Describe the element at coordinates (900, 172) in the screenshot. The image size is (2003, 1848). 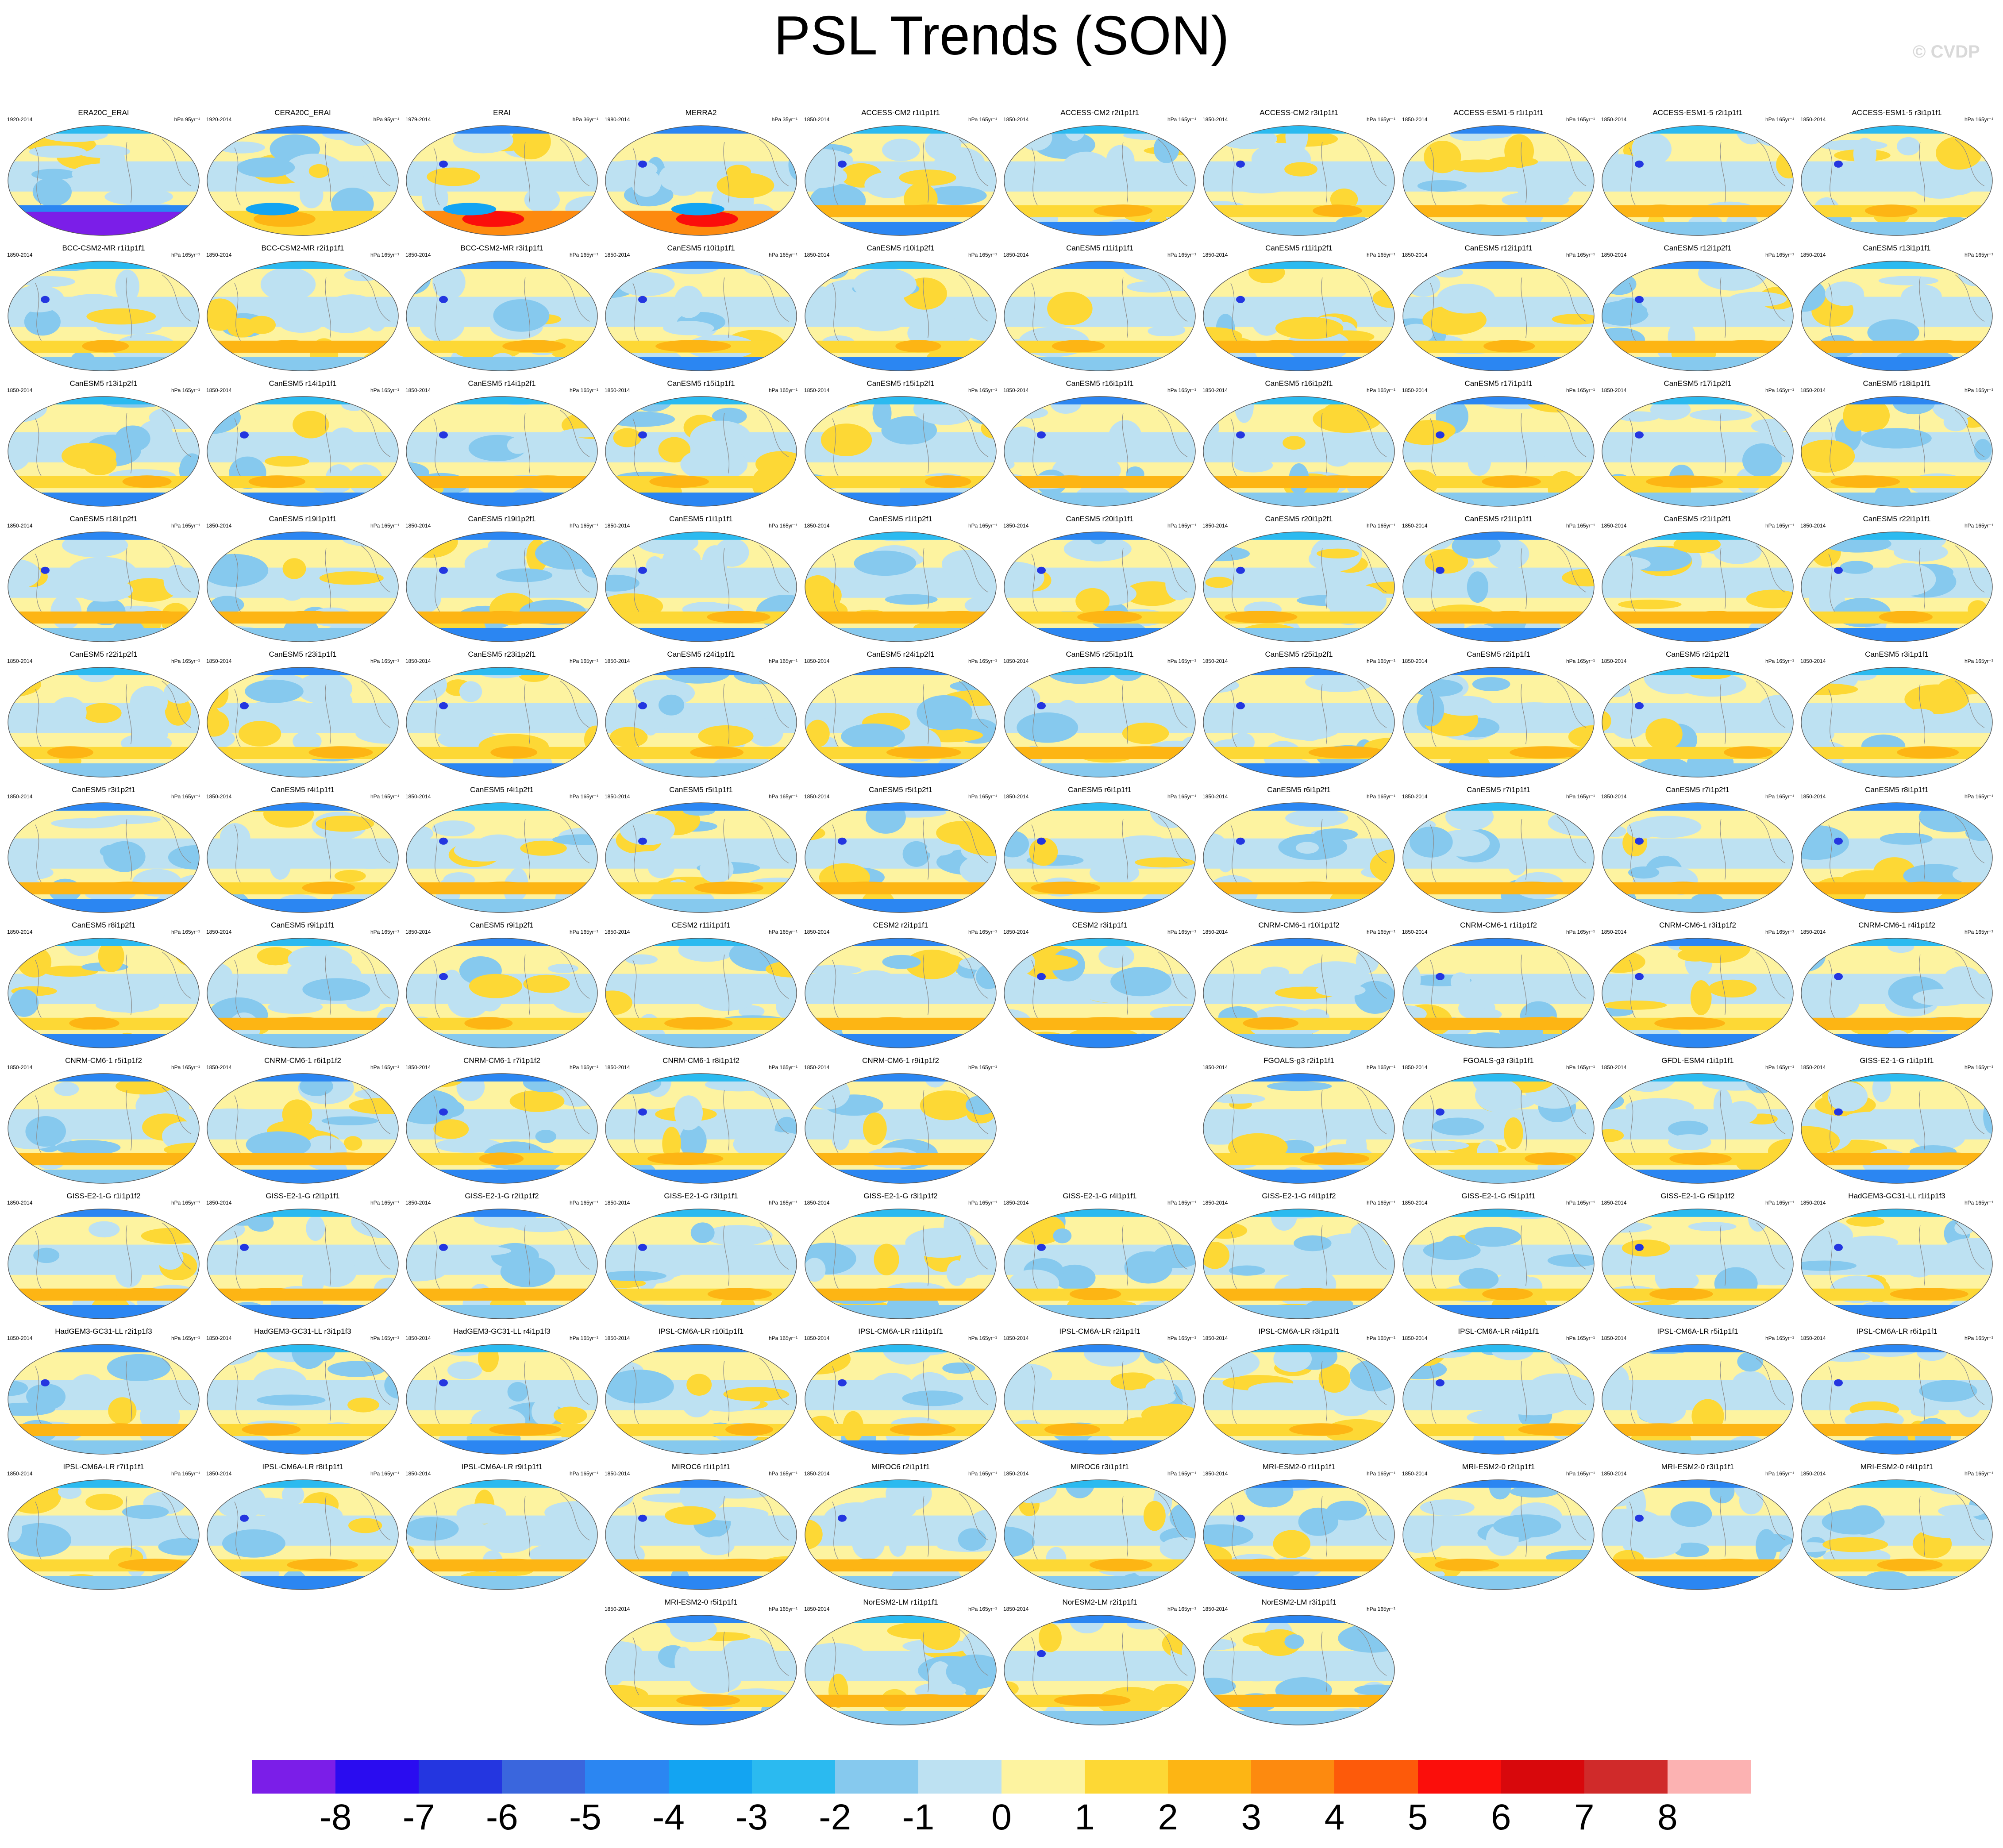
I see `map-panel: ACCESS-CM2 r1i1p1f1 1850-2014 hPa 165yr⁻¹` at that location.